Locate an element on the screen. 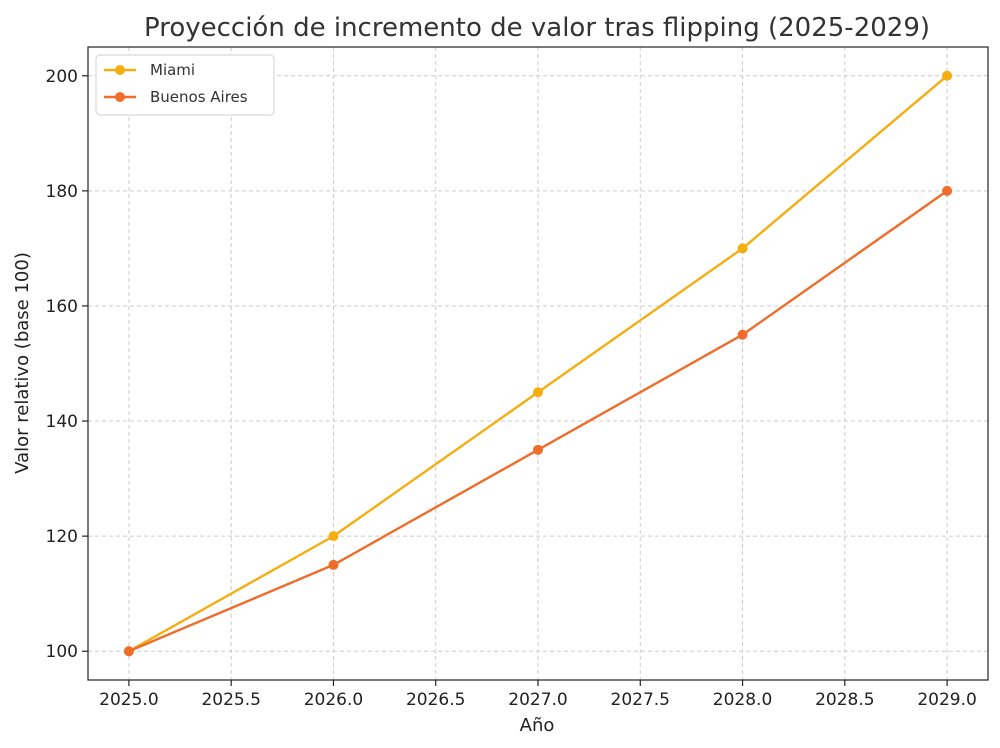 Image resolution: width=1000 pixels, height=748 pixels. y-axis-label: Valor relativo (base 100) is located at coordinates (22, 363).